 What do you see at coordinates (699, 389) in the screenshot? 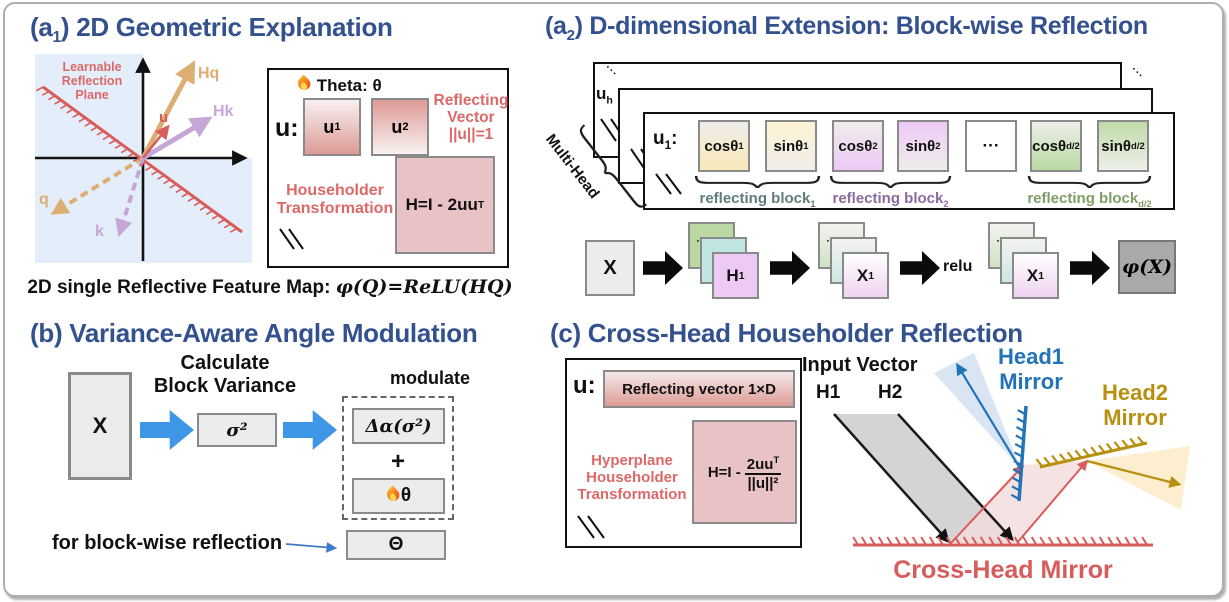
I see `reflecting-vector-box-text: Reflecting vector 1×D` at bounding box center [699, 389].